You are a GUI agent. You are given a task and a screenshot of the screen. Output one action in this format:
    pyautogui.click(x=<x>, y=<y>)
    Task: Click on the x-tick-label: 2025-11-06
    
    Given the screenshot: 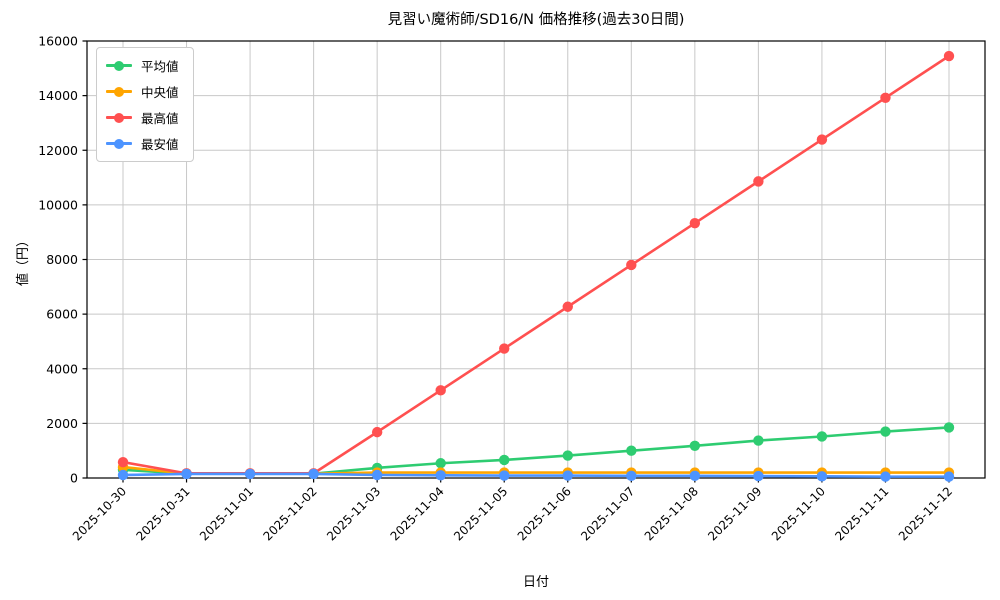 What is the action you would take?
    pyautogui.click(x=544, y=513)
    